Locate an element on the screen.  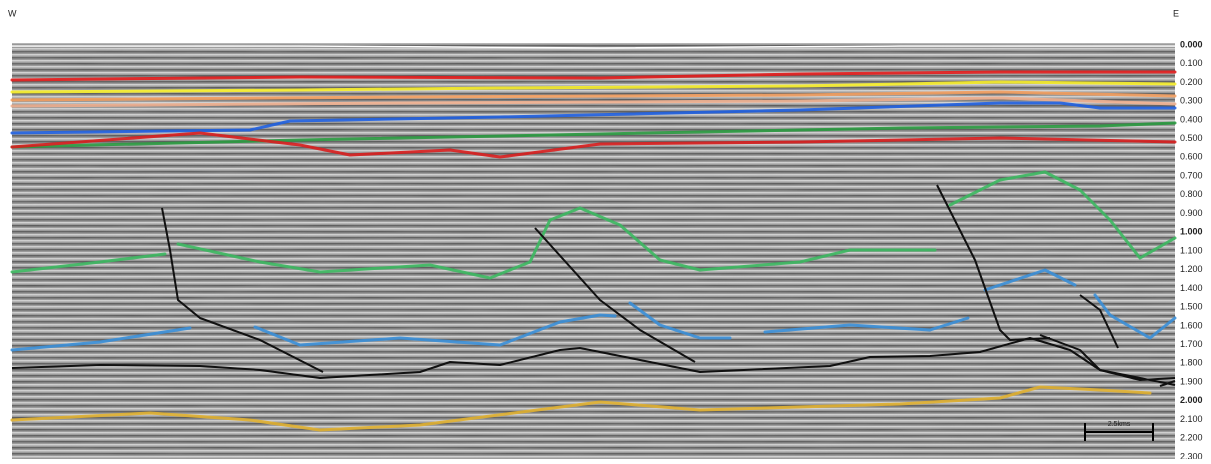
depth-tick-label: 1.900 is located at coordinates (1191, 381).